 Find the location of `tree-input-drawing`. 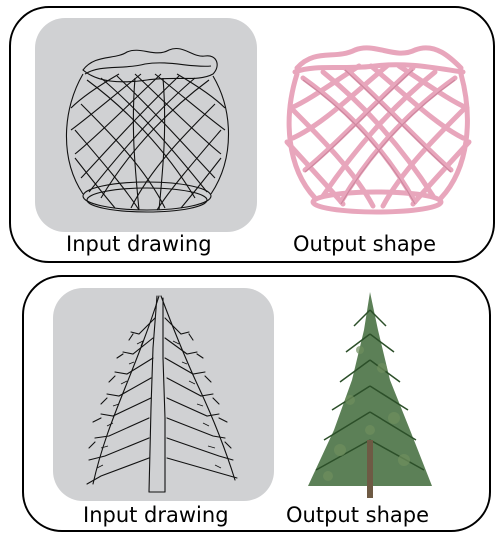

tree-input-drawing is located at coordinates (162, 394).